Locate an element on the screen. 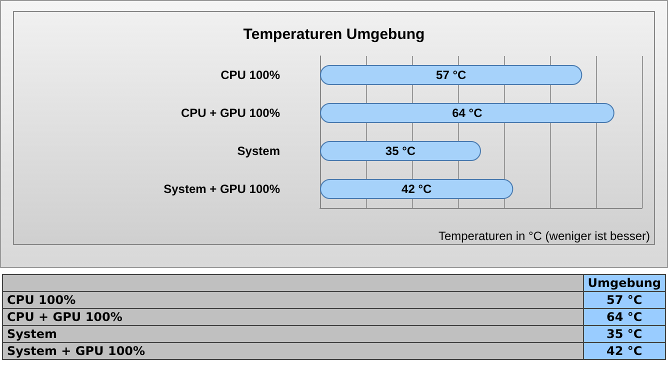 Image resolution: width=668 pixels, height=377 pixels. data-label: 64 °C is located at coordinates (467, 113).